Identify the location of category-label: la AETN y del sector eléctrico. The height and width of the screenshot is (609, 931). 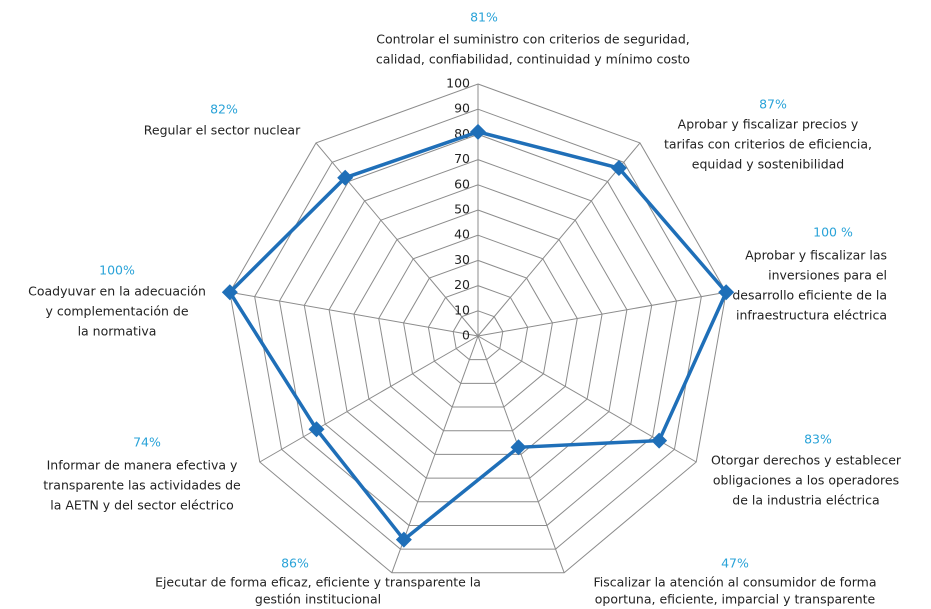
(141, 505).